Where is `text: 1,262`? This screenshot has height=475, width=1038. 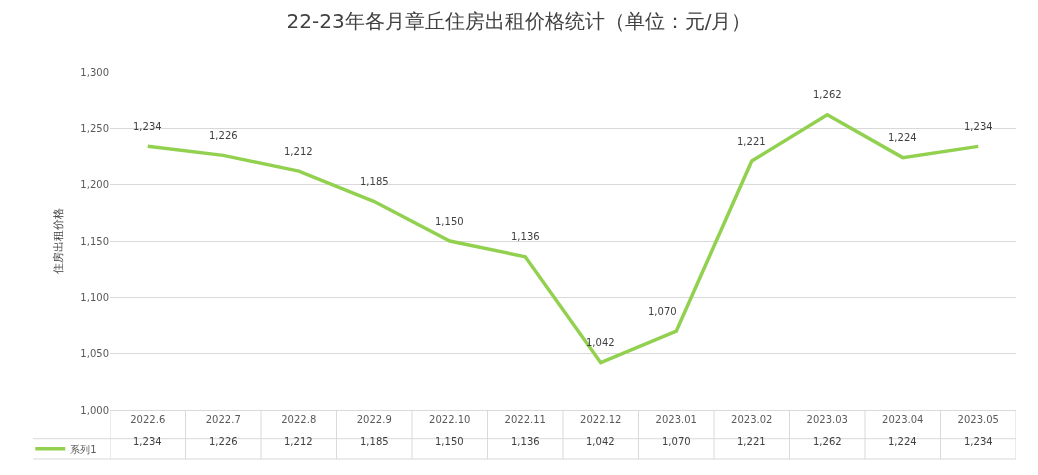
text: 1,262 is located at coordinates (827, 94).